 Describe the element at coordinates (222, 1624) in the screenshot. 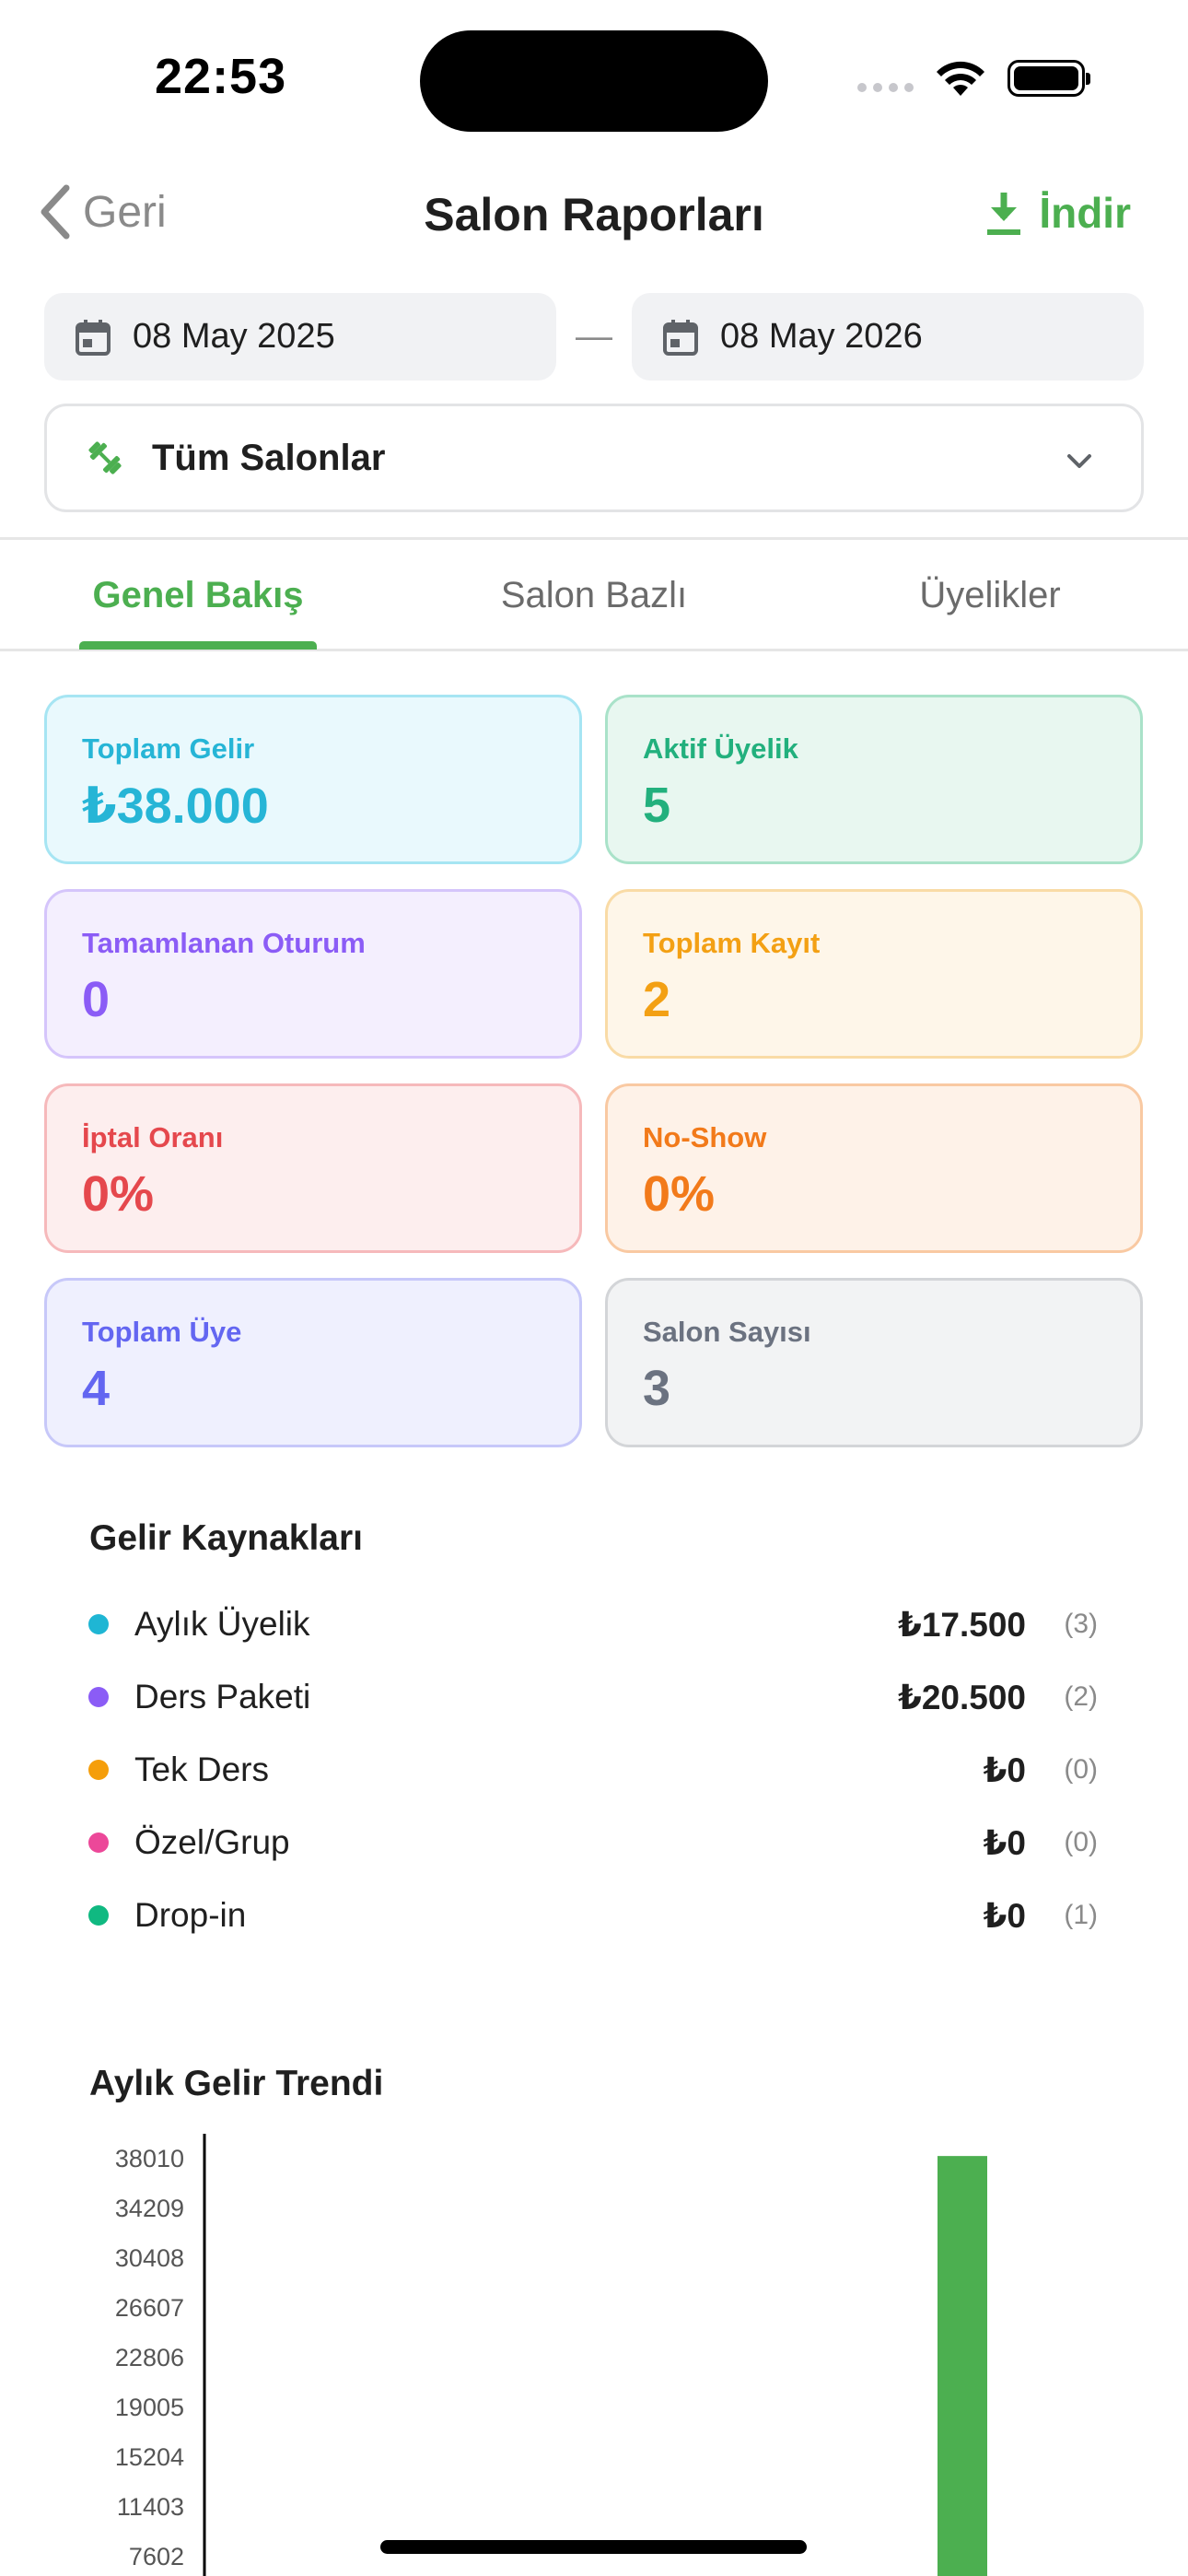

I see `source-name: Aylık Üyelik` at that location.